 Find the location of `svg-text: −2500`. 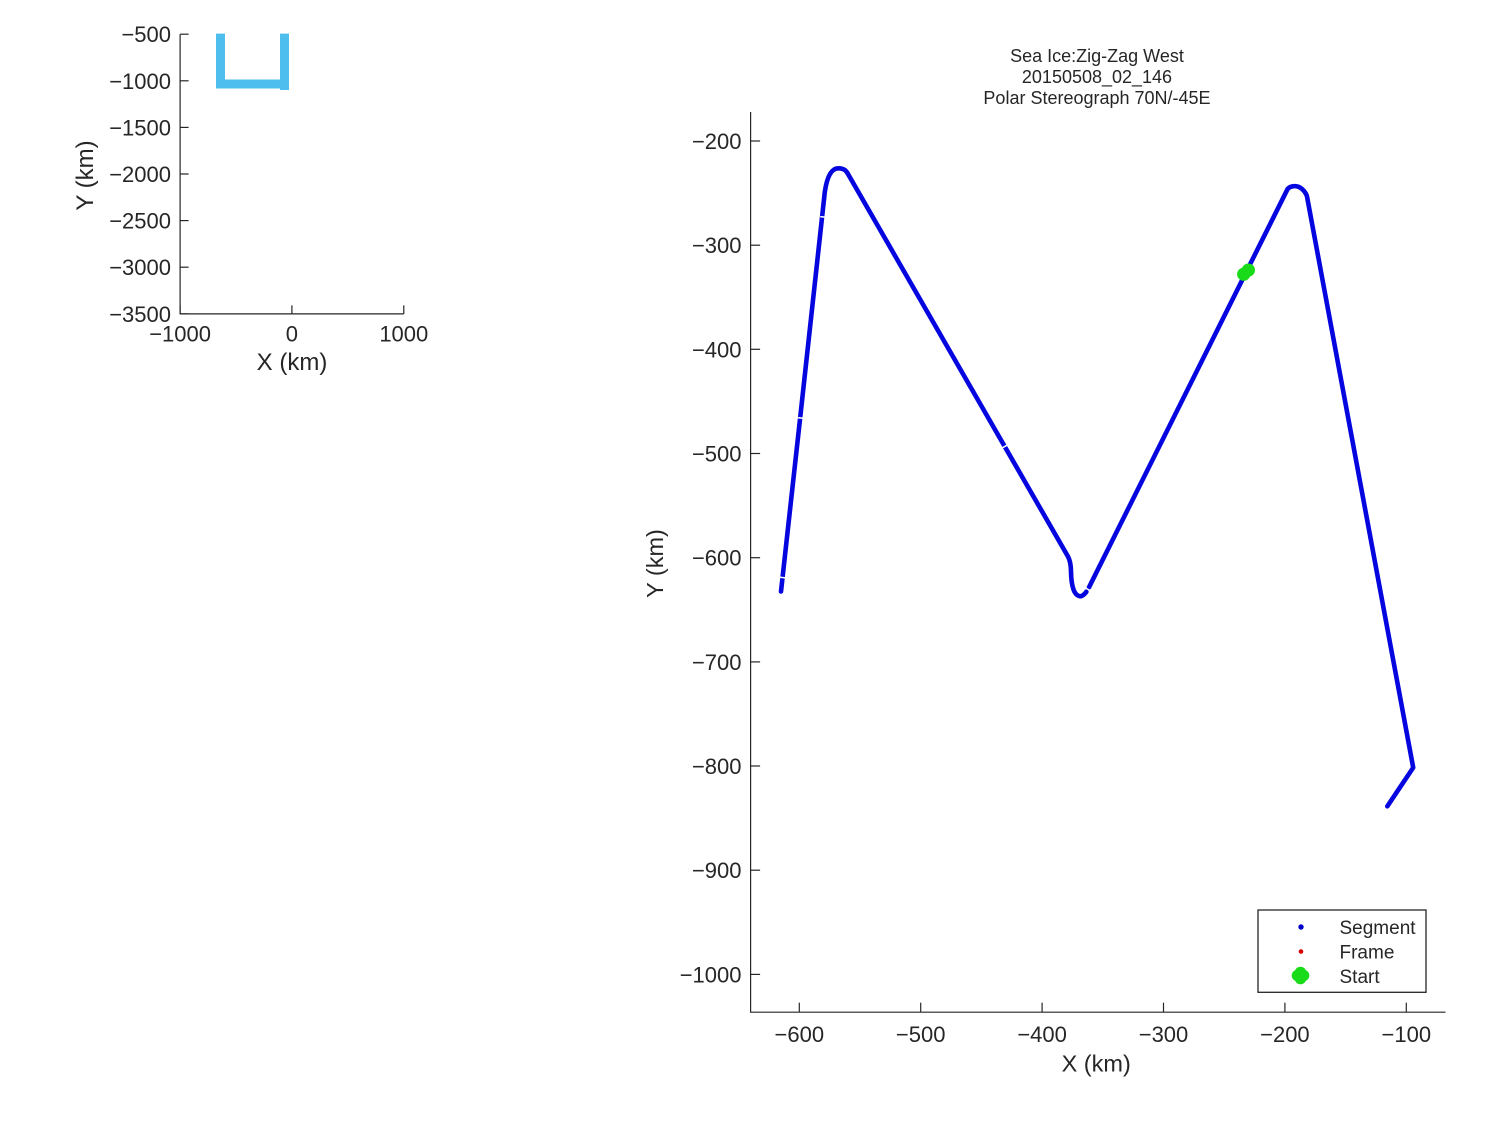

svg-text: −2500 is located at coordinates (140, 221).